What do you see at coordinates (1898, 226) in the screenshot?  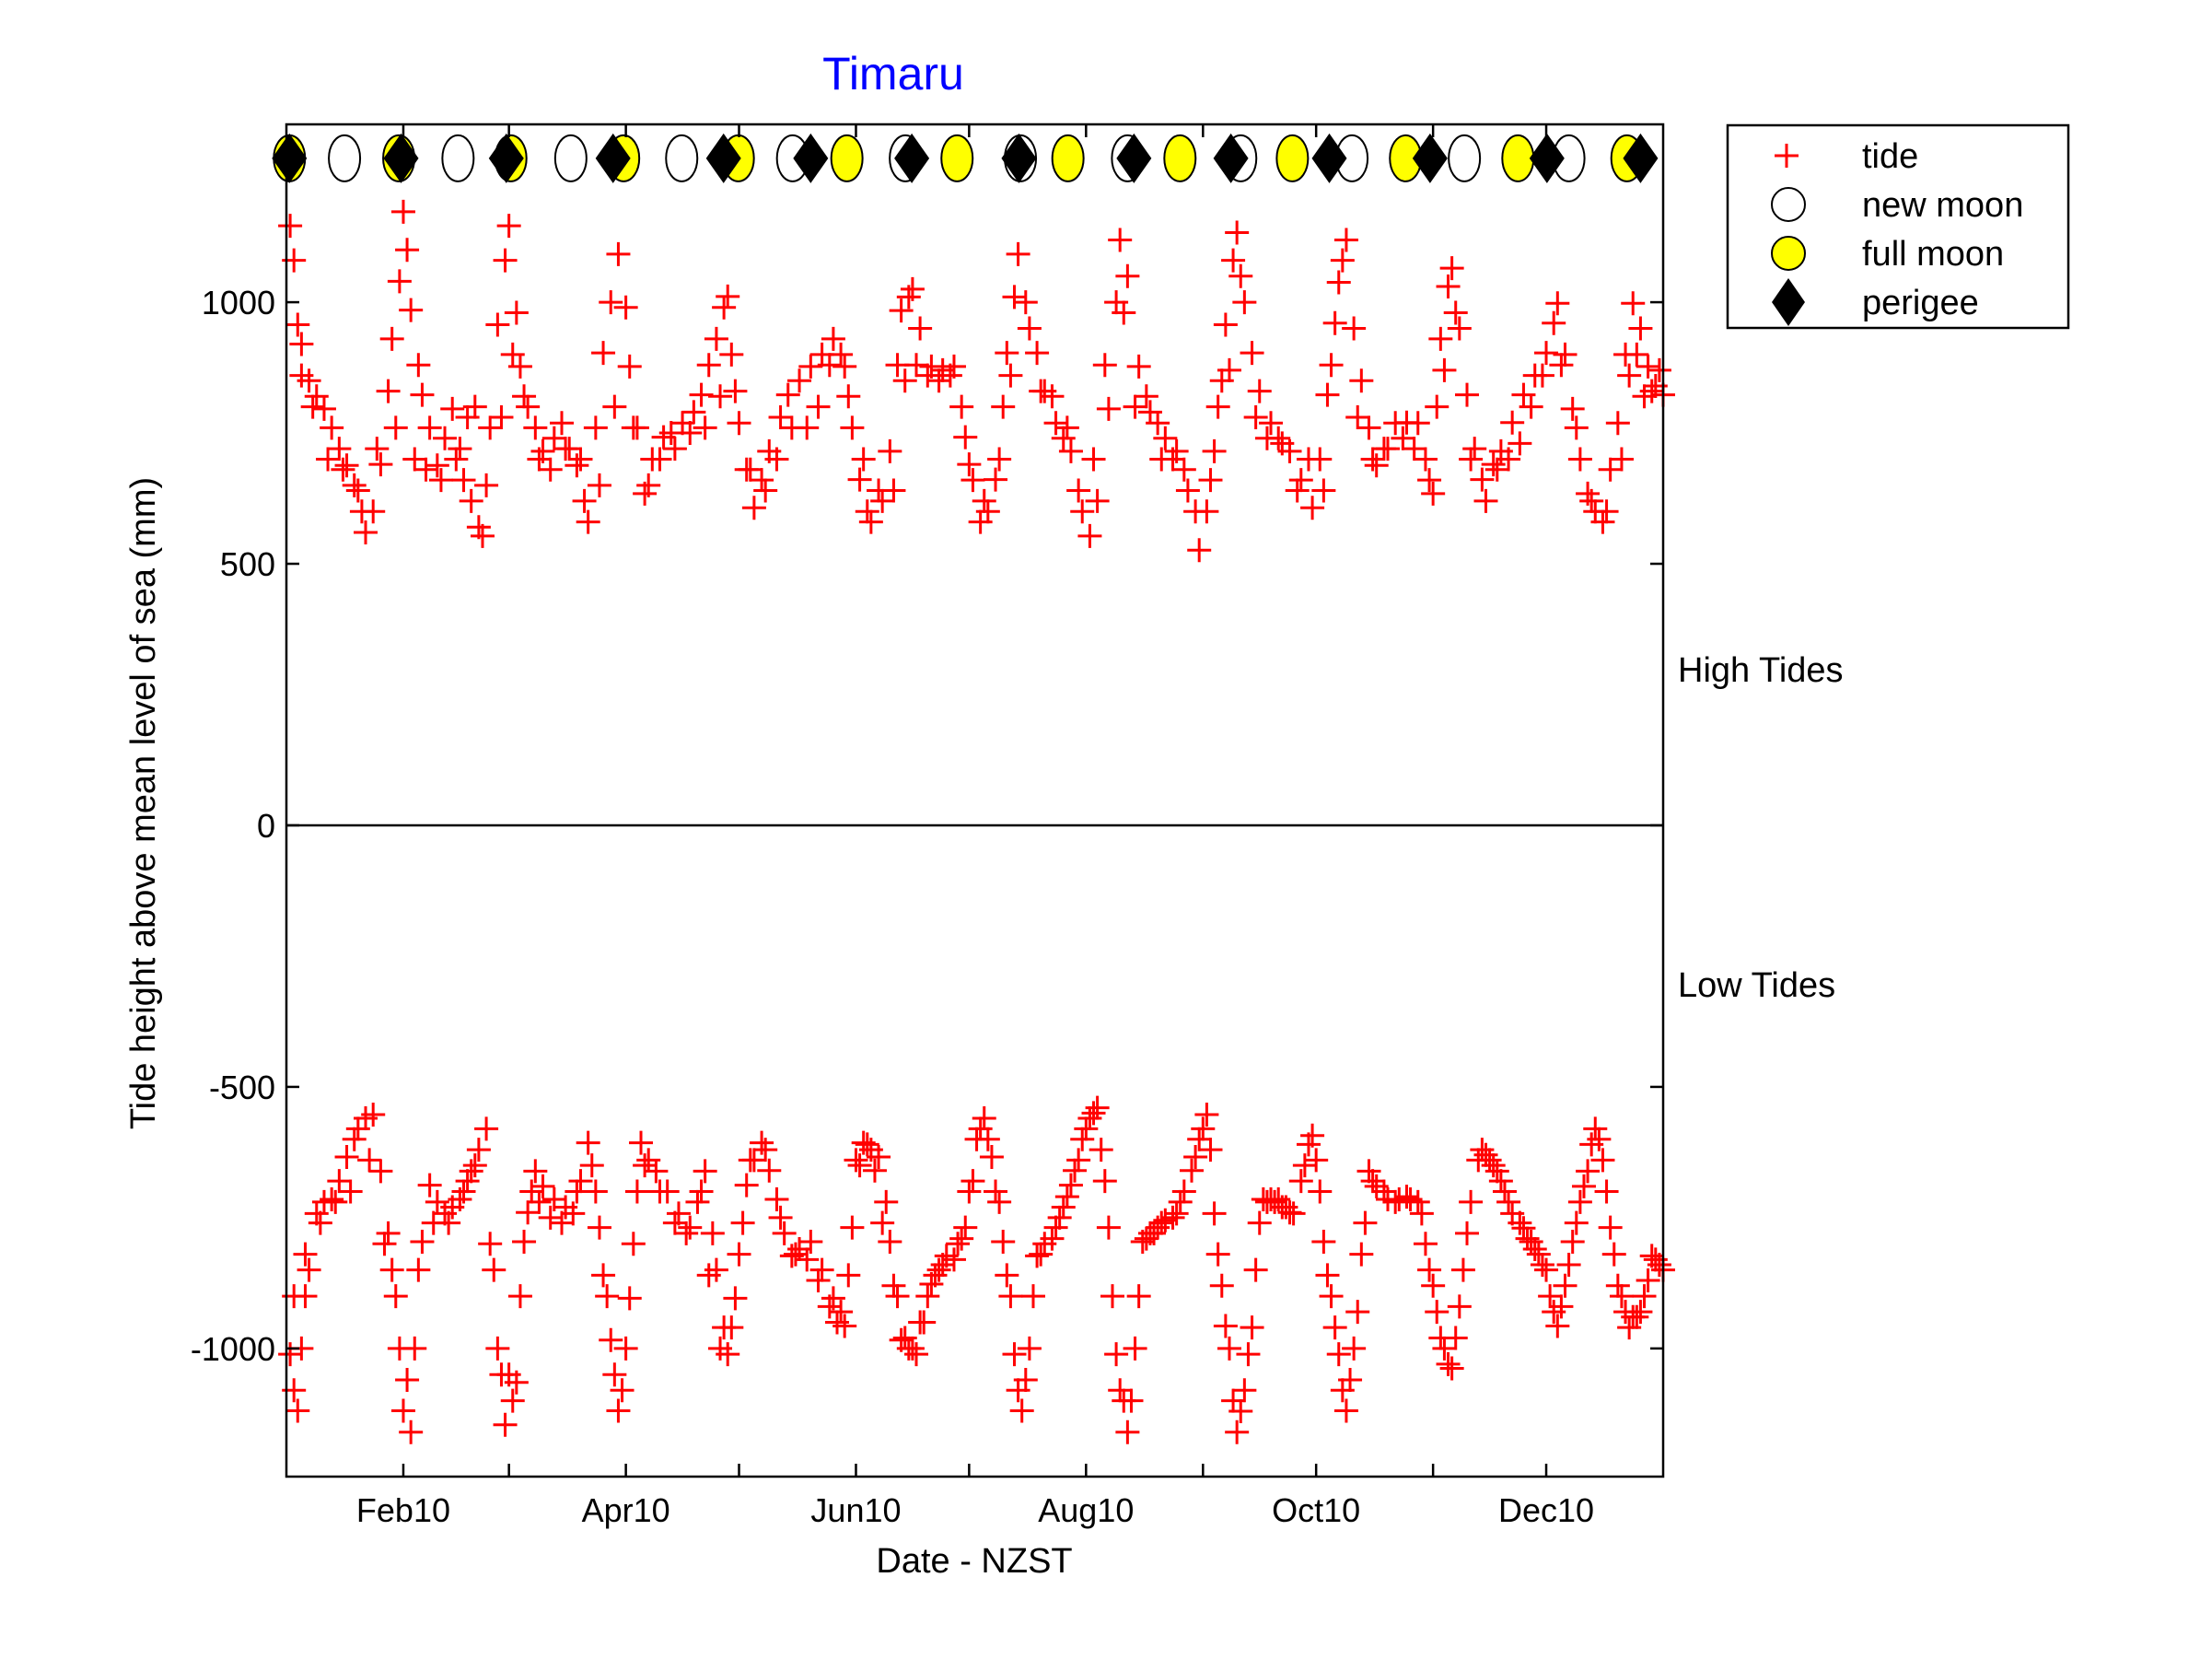 I see `legend: tide new moon full moon perigee` at bounding box center [1898, 226].